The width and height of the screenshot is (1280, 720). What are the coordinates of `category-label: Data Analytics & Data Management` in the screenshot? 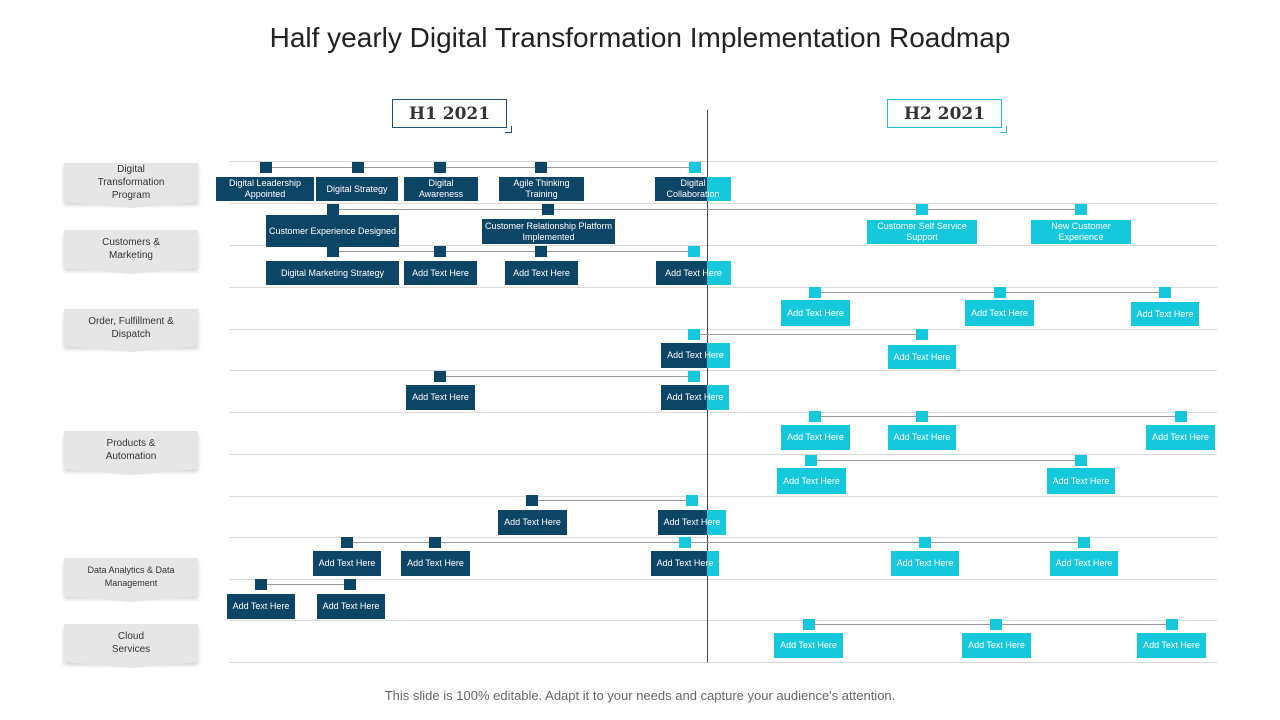 It's located at (131, 580).